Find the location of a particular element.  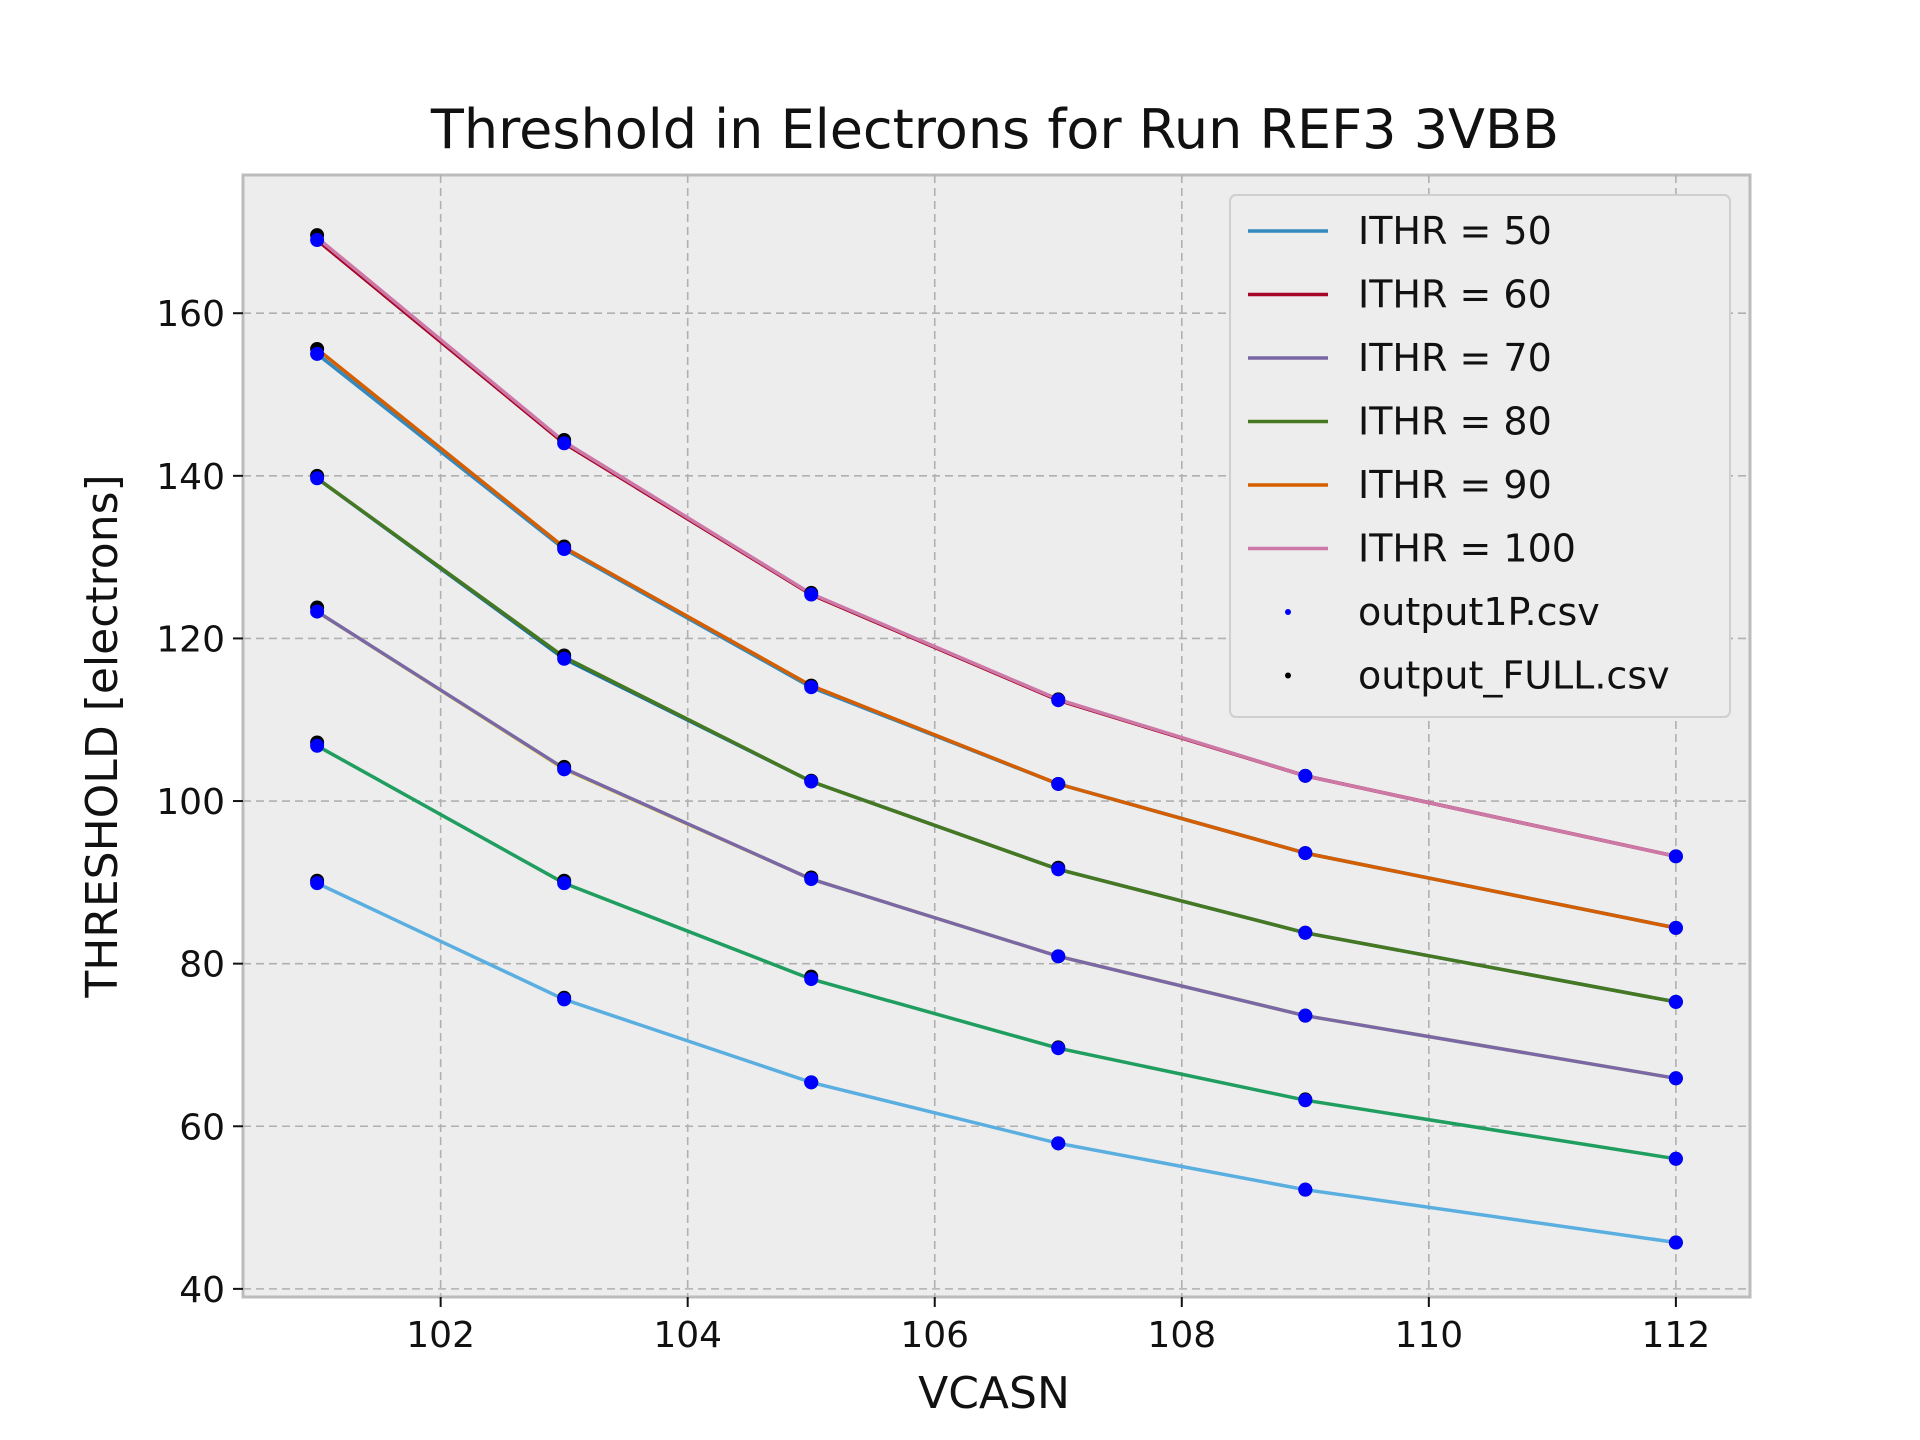

x-tick-label: 104 is located at coordinates (687, 1335).